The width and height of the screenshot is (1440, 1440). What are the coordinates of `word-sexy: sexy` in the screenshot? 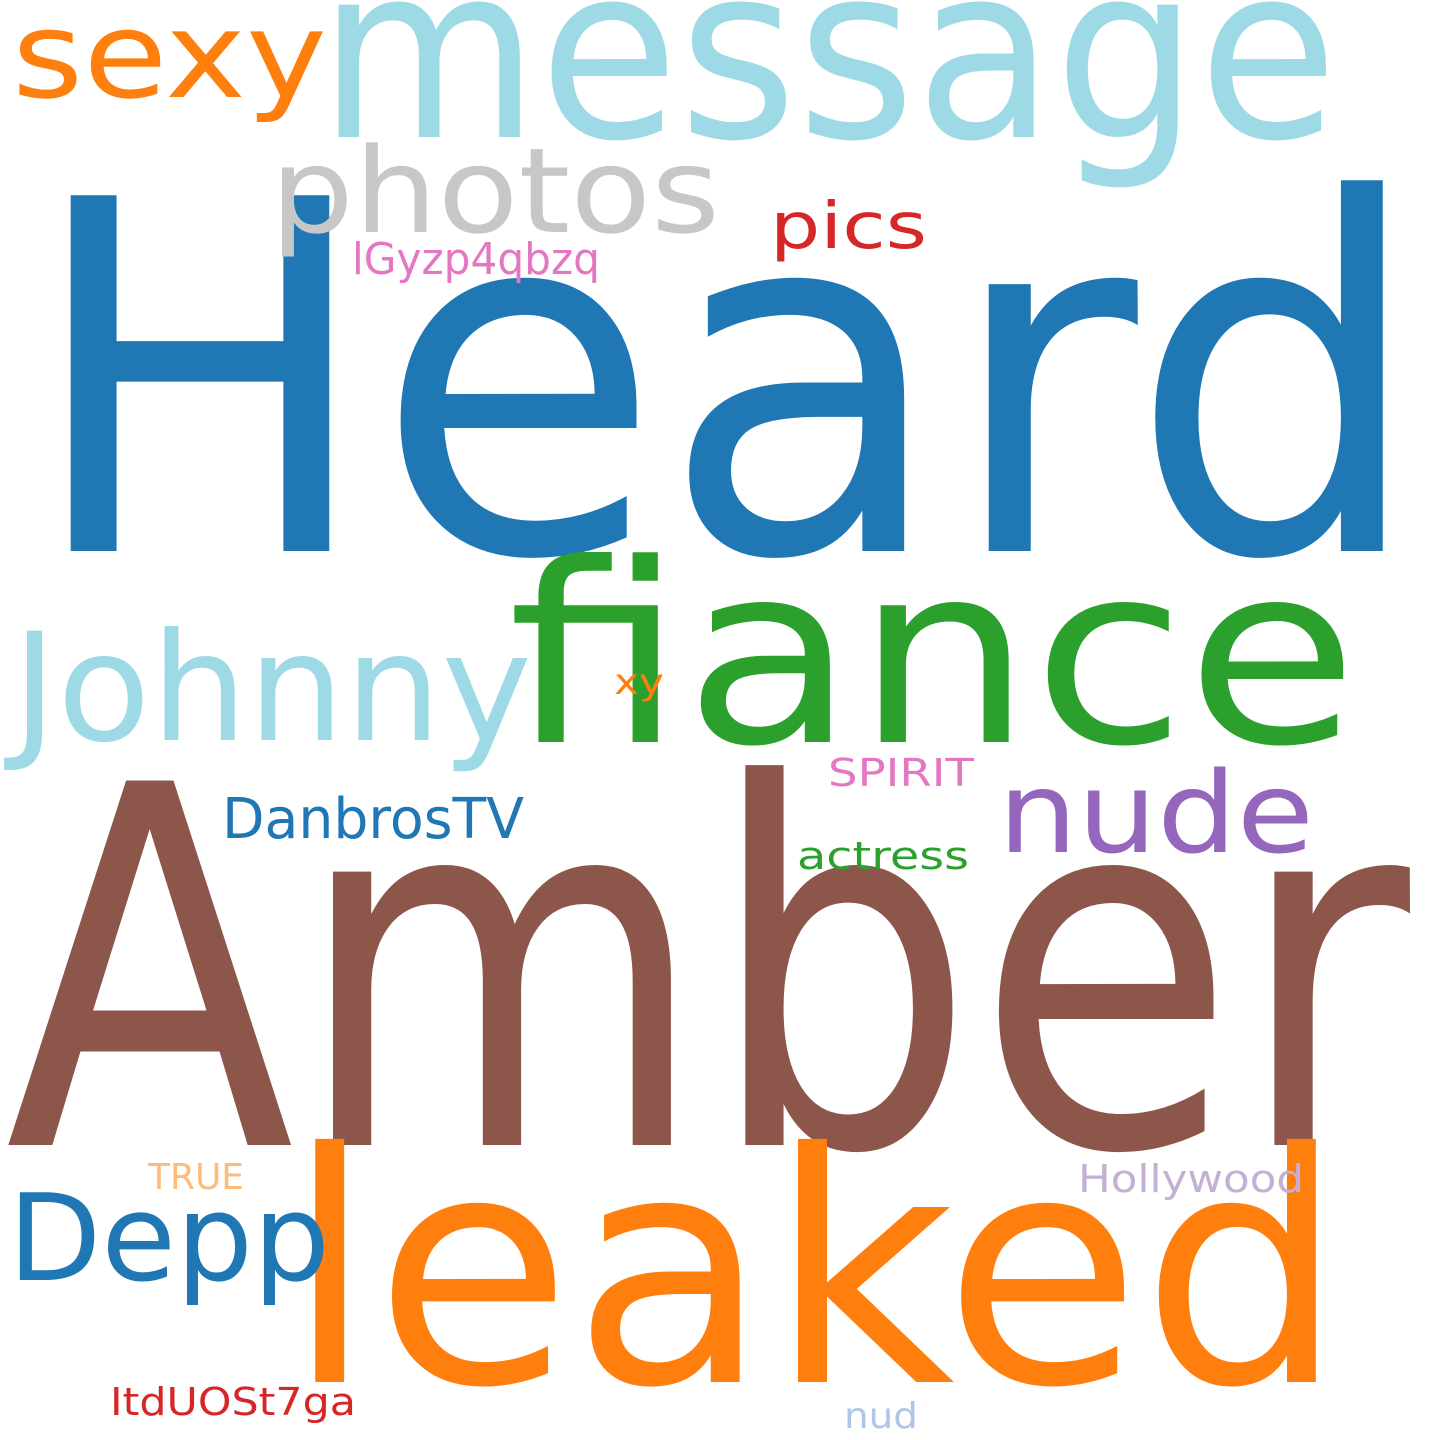 It's located at (169, 63).